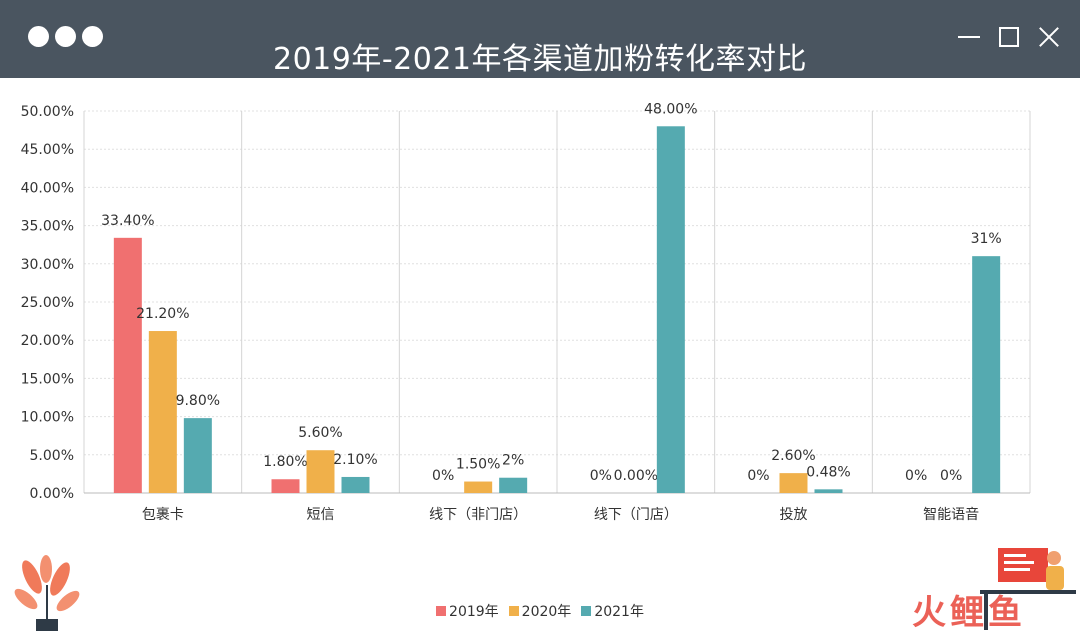  What do you see at coordinates (320, 433) in the screenshot?
I see `data-label: 5.60%` at bounding box center [320, 433].